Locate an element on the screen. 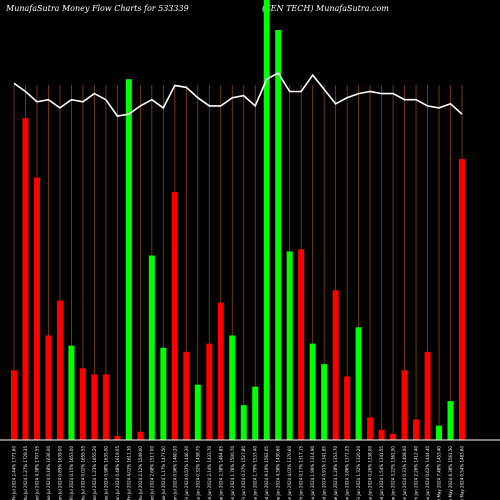 The height and width of the screenshot is (500, 500). x-tick-label: 16 Fri Jun 2024 0.17% 1317.15 is located at coordinates (301, 473).